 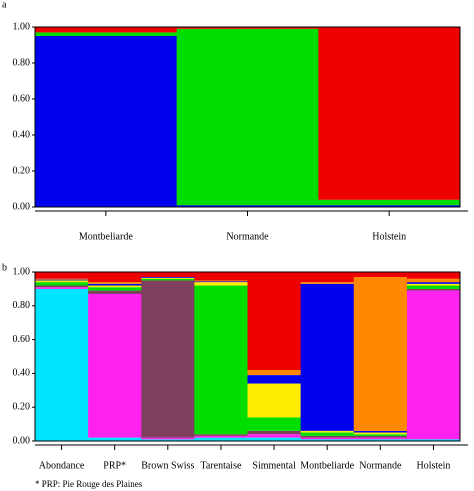 What do you see at coordinates (62, 465) in the screenshot?
I see `x-tick-label: Abondance` at bounding box center [62, 465].